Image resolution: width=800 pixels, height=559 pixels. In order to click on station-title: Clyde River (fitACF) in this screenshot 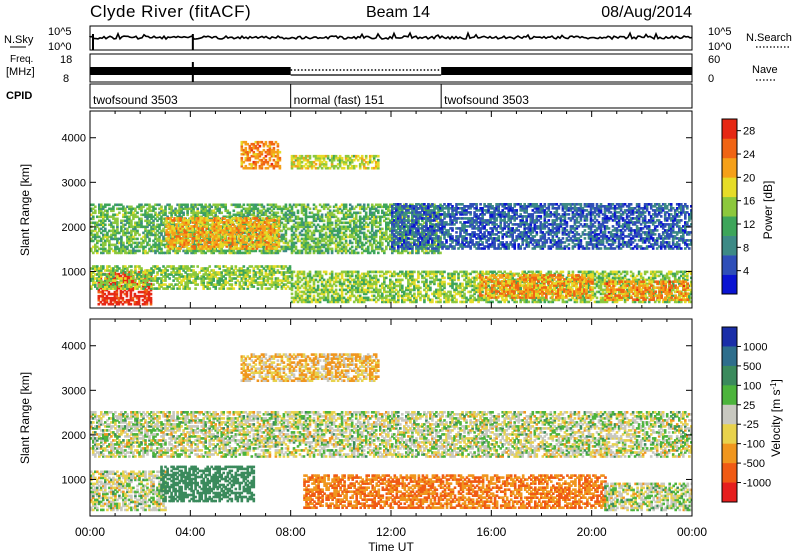, I will do `click(170, 11)`.